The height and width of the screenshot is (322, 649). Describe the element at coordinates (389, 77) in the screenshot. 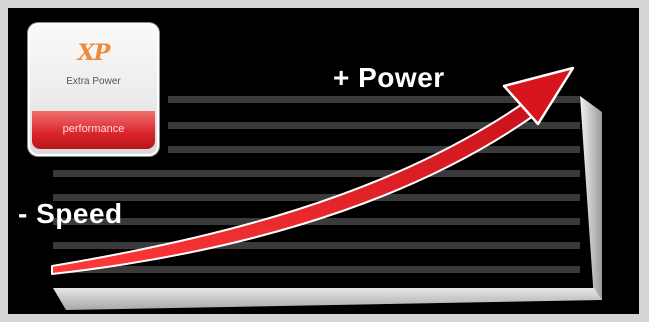

I see `power-label: + Power` at that location.